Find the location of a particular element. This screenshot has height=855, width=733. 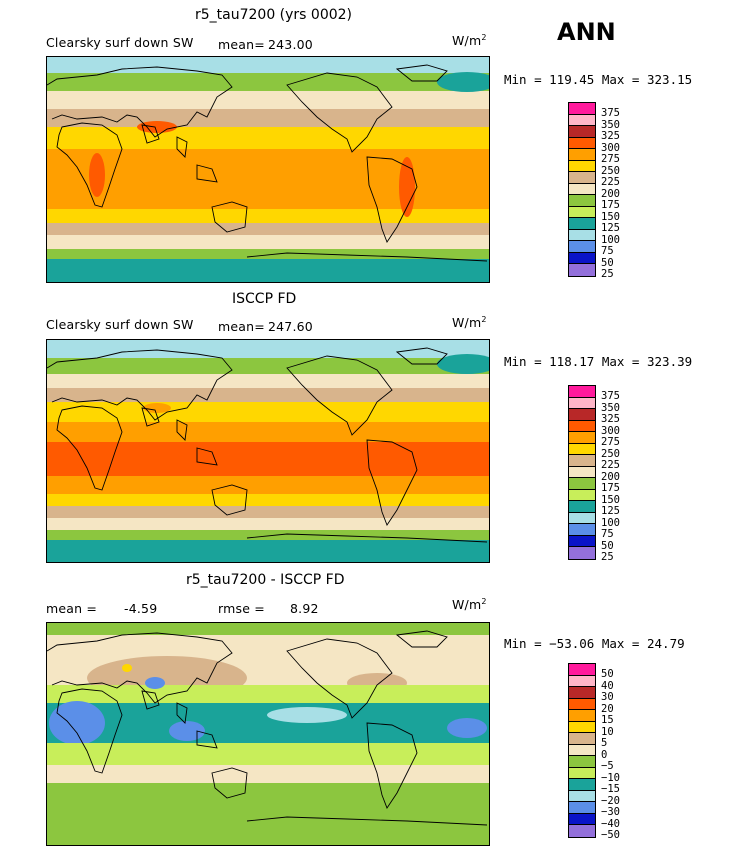

panel3-rmse-value: 8.92 is located at coordinates (304, 608).